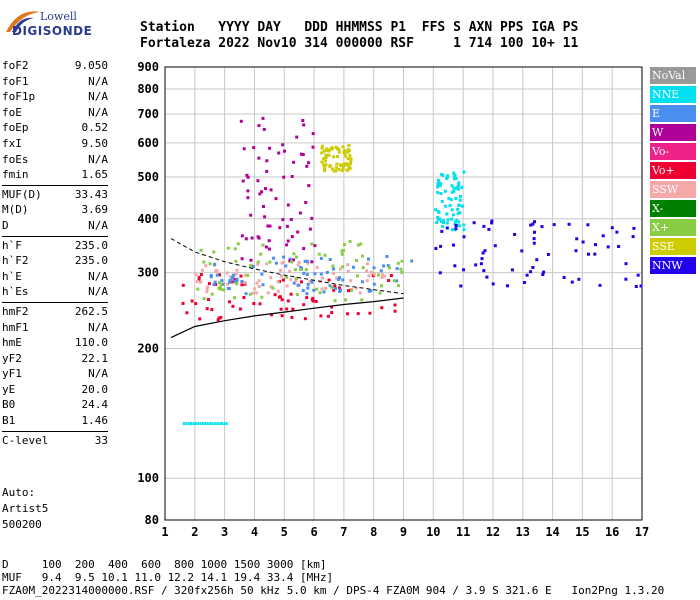 This screenshot has height=600, width=700. I want to click on x-tick-label: 2, so click(194, 532).